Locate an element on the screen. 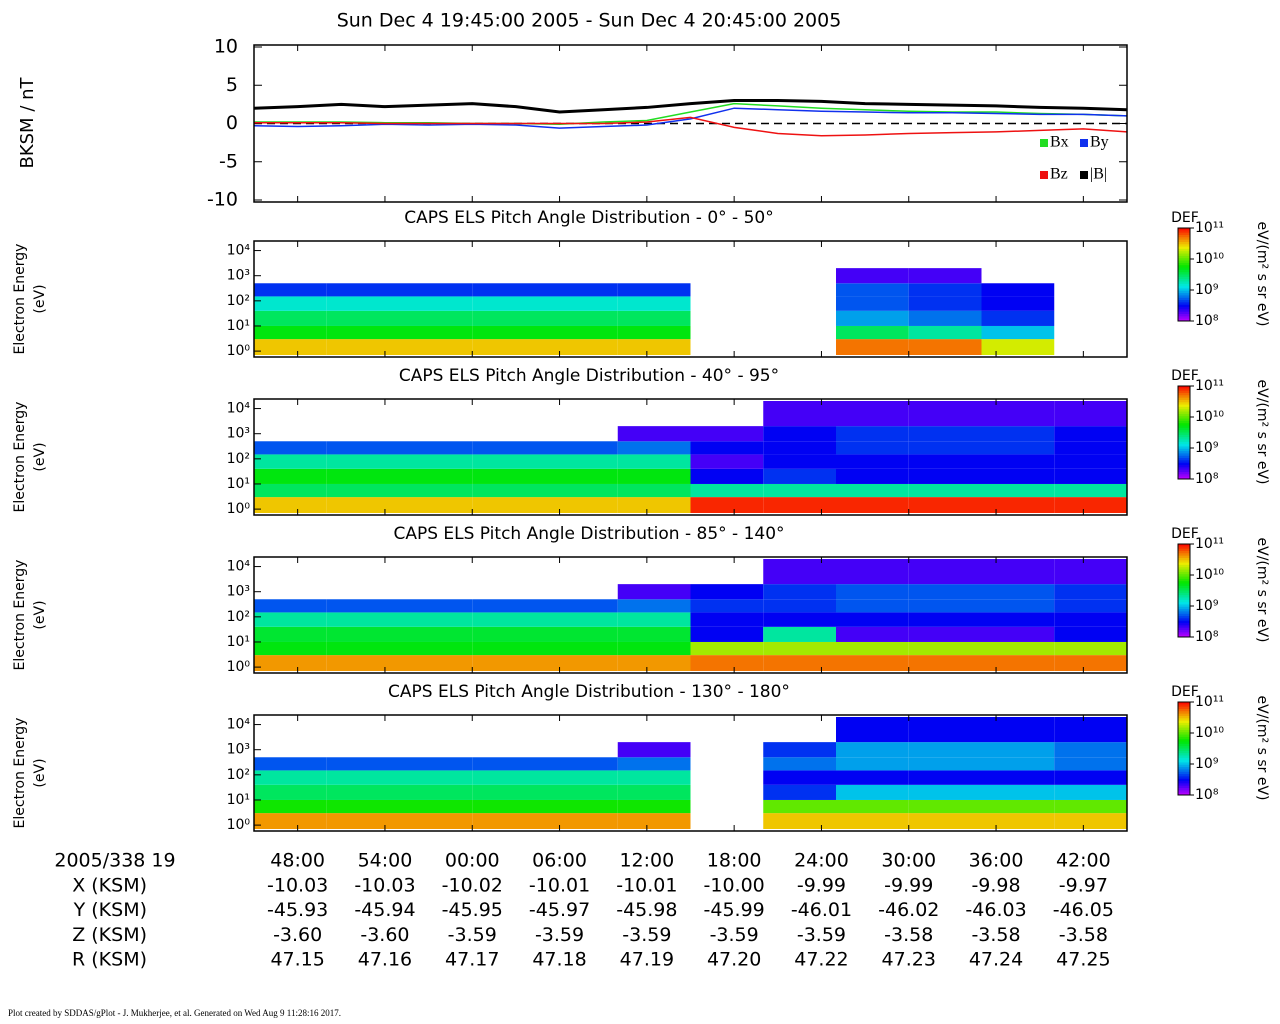 The image size is (1280, 1024). x-tick-label: 48:00 is located at coordinates (297, 861).